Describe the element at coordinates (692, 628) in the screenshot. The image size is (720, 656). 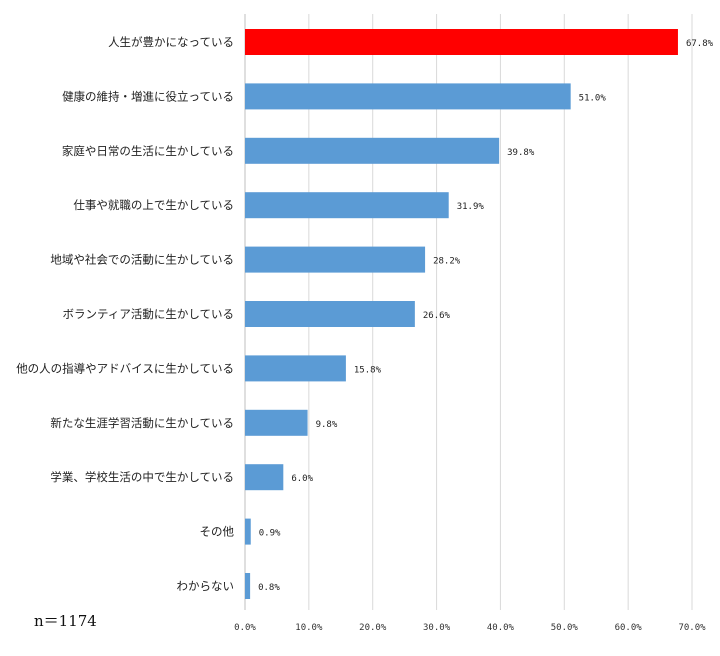
I see `x-tick-label: 70.0%` at that location.